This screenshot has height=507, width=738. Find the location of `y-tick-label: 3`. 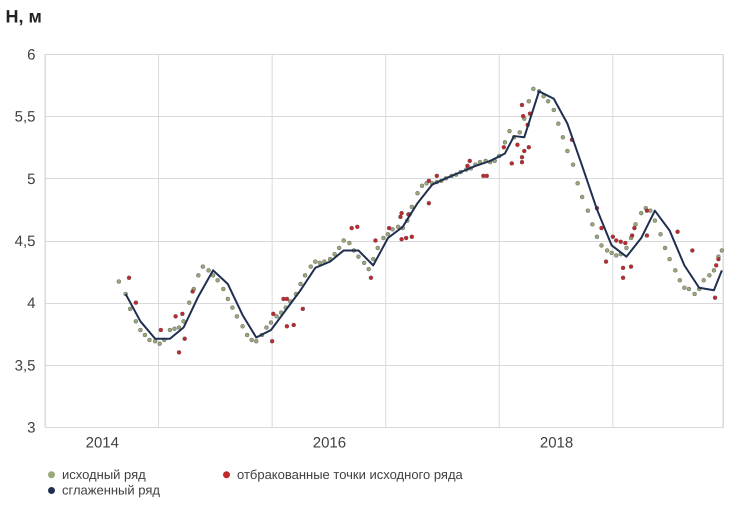

y-tick-label: 3 is located at coordinates (31, 428).